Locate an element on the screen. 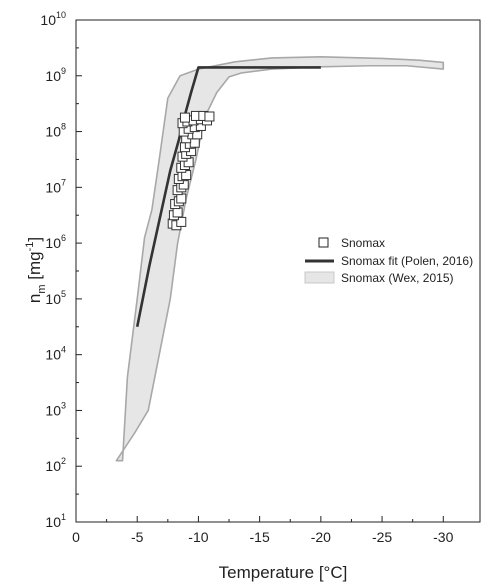 Image resolution: width=487 pixels, height=585 pixels. x-tick-label: -20 is located at coordinates (321, 537).